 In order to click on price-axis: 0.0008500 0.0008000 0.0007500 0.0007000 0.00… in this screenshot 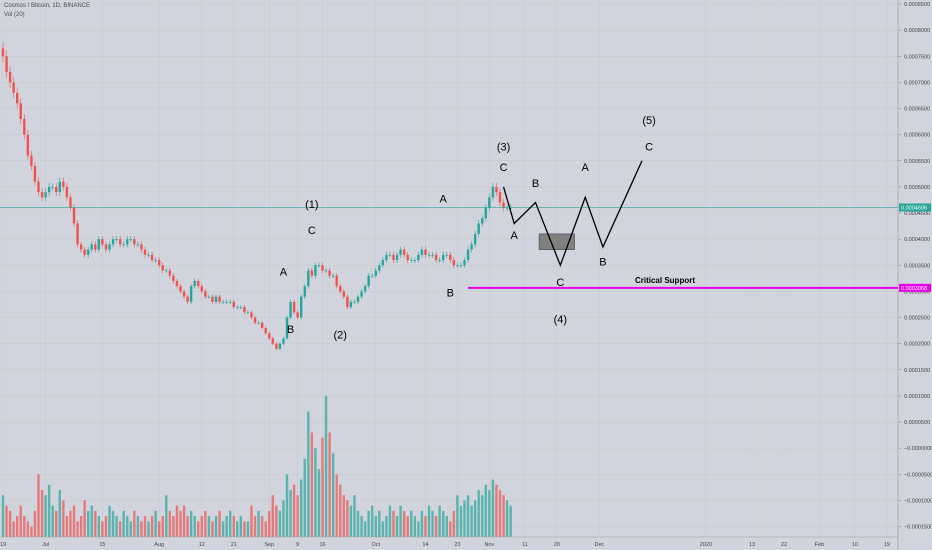, I will do `click(914, 275)`.